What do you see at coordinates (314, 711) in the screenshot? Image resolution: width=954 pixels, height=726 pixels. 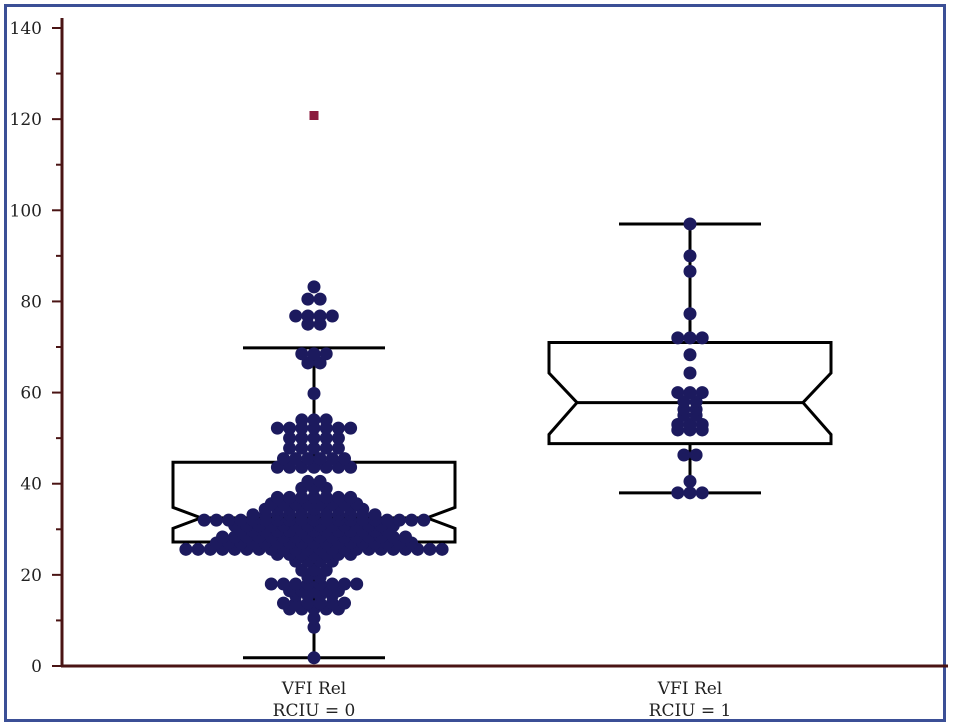 I see `category-label-line2: RCIU = 0` at bounding box center [314, 711].